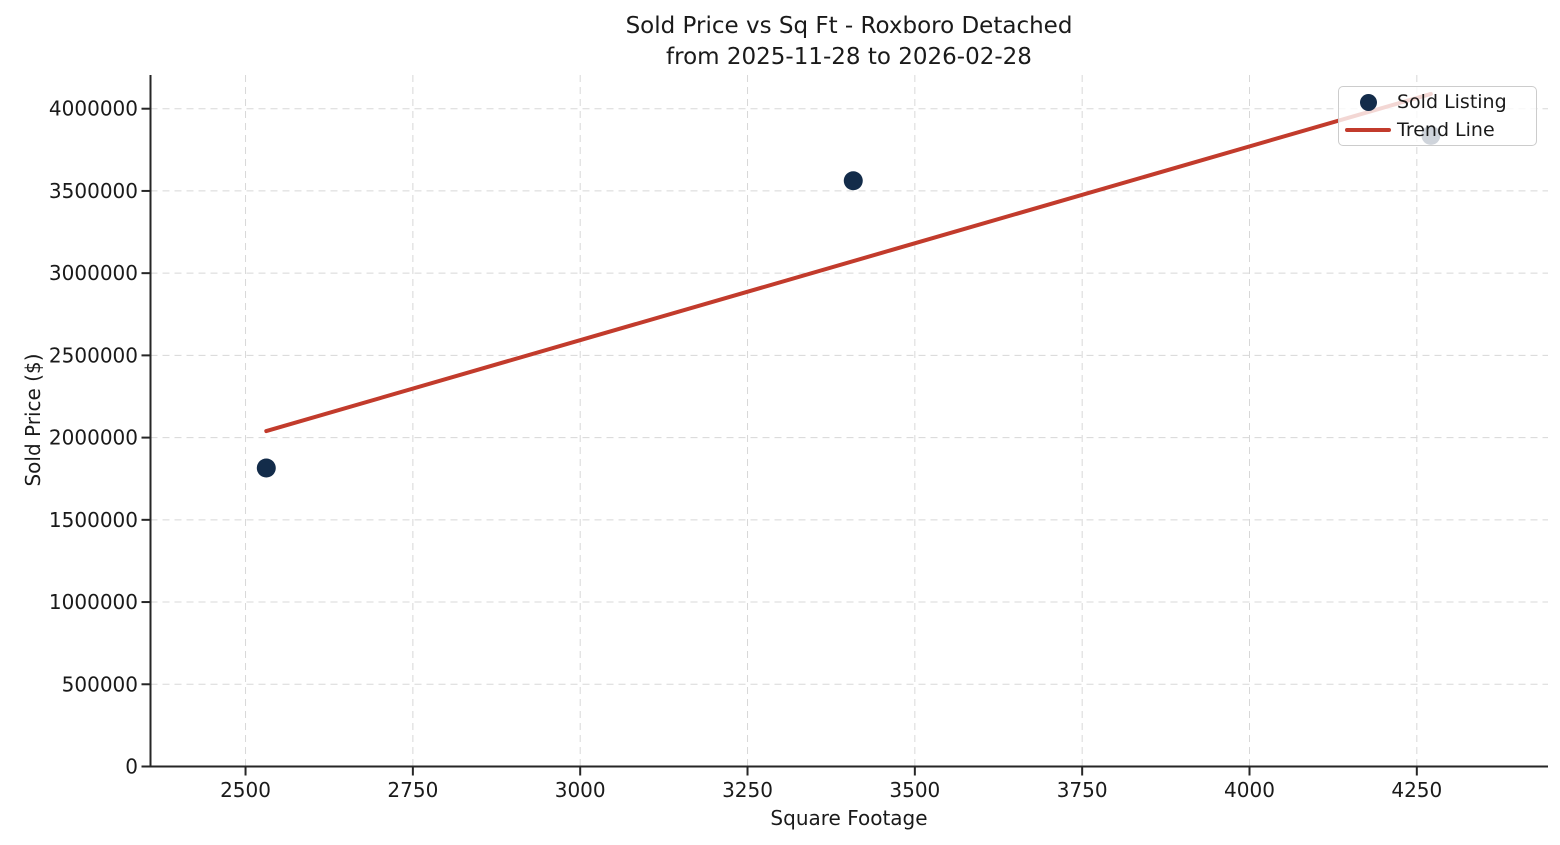  Describe the element at coordinates (1368, 102) in the screenshot. I see `sold-listing-dot-icon` at that location.